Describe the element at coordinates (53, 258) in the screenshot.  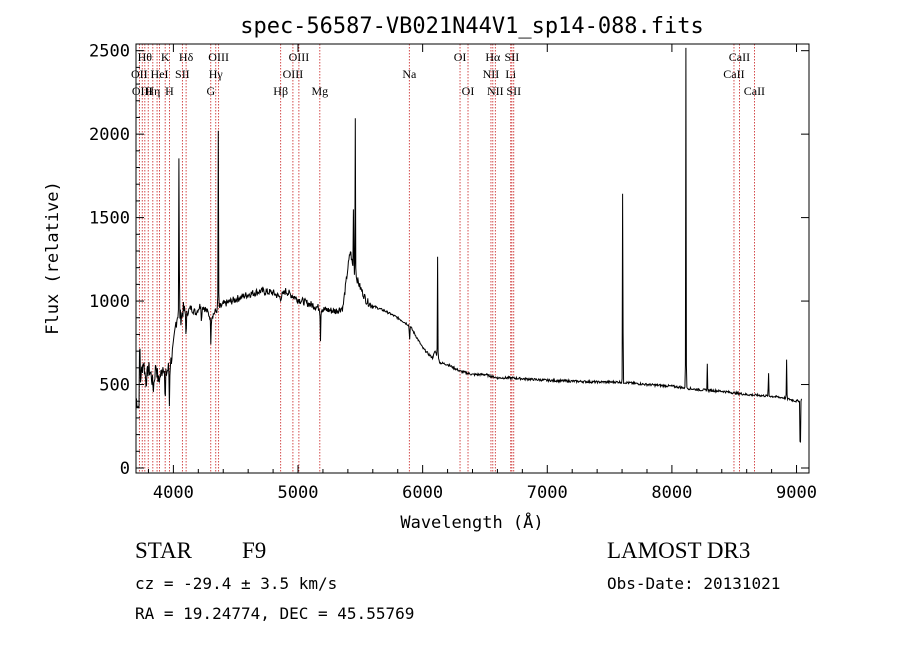
I see `y-axis-label: Flux (relative)` at that location.